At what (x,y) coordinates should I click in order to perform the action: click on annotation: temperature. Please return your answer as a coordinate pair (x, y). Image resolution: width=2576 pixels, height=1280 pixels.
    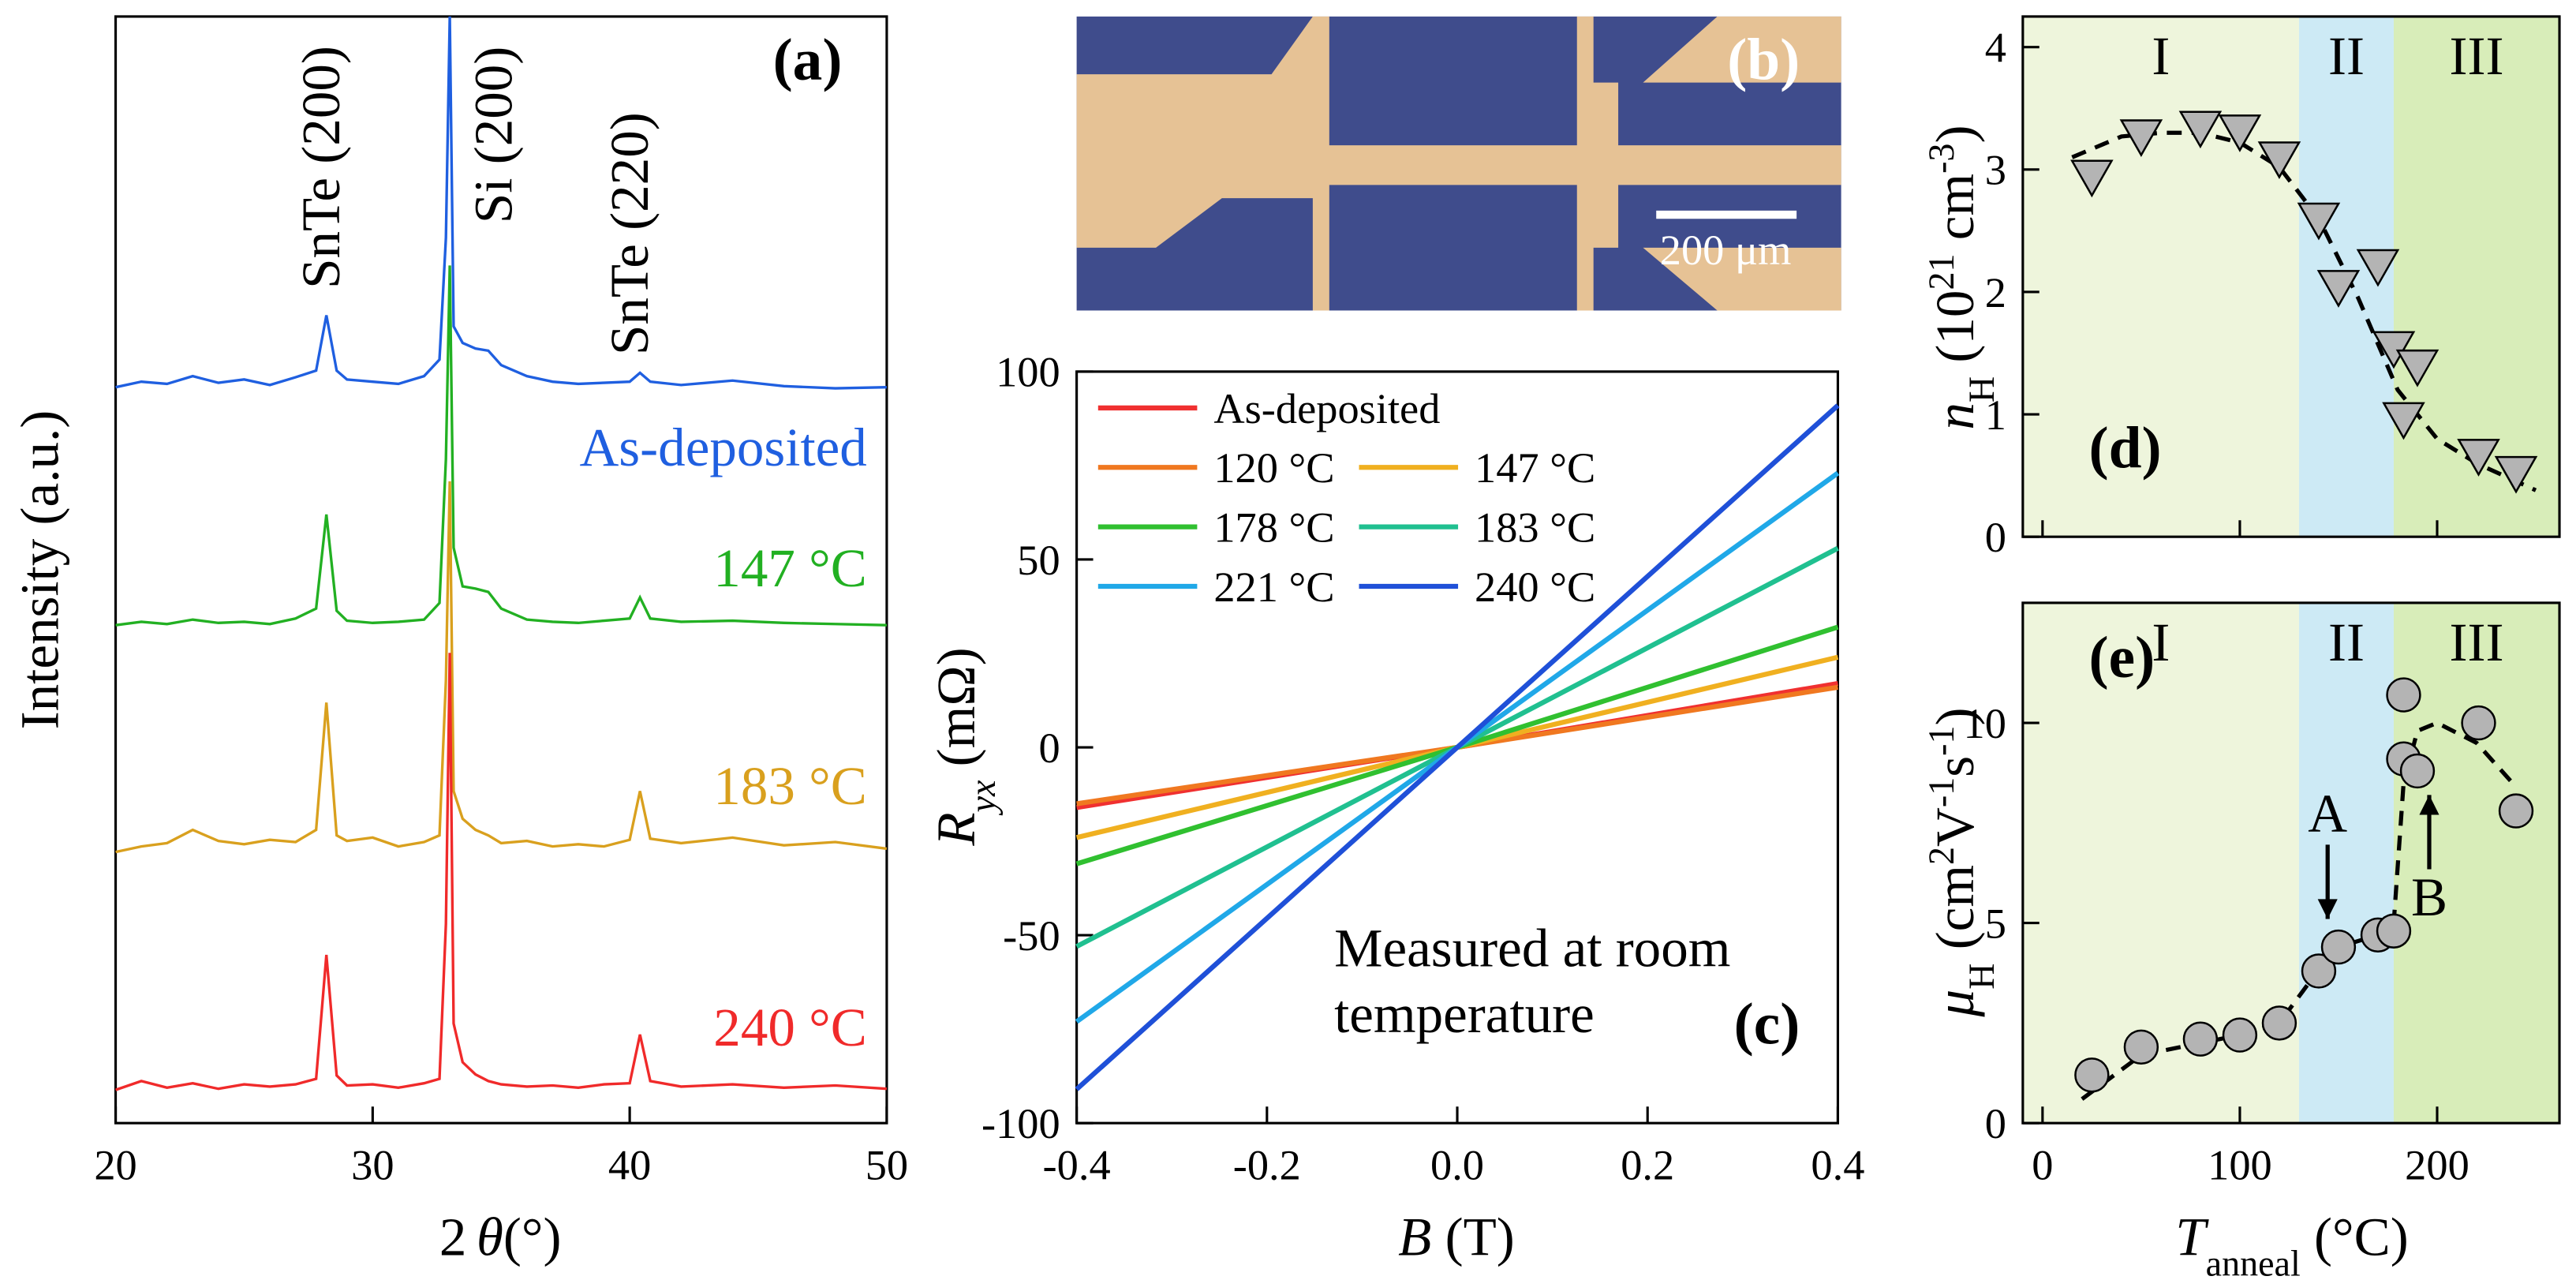
    Looking at the image, I should click on (1464, 1013).